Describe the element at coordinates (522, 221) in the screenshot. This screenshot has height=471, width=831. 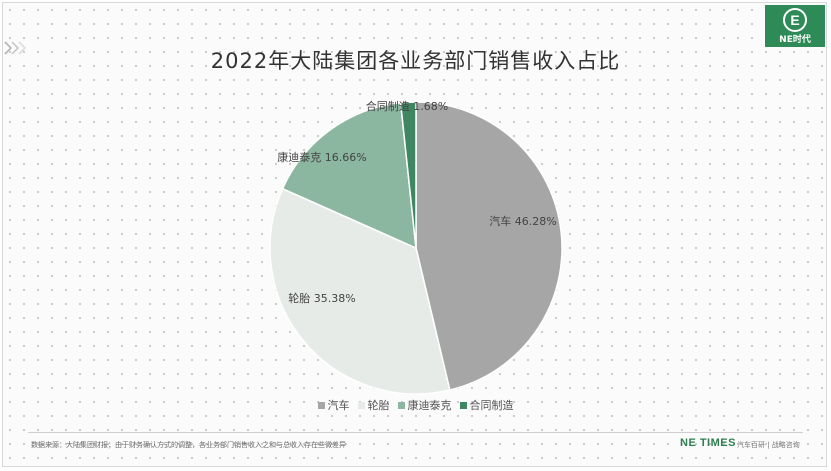
I see `data-label-1: 汽车 46.28%` at that location.